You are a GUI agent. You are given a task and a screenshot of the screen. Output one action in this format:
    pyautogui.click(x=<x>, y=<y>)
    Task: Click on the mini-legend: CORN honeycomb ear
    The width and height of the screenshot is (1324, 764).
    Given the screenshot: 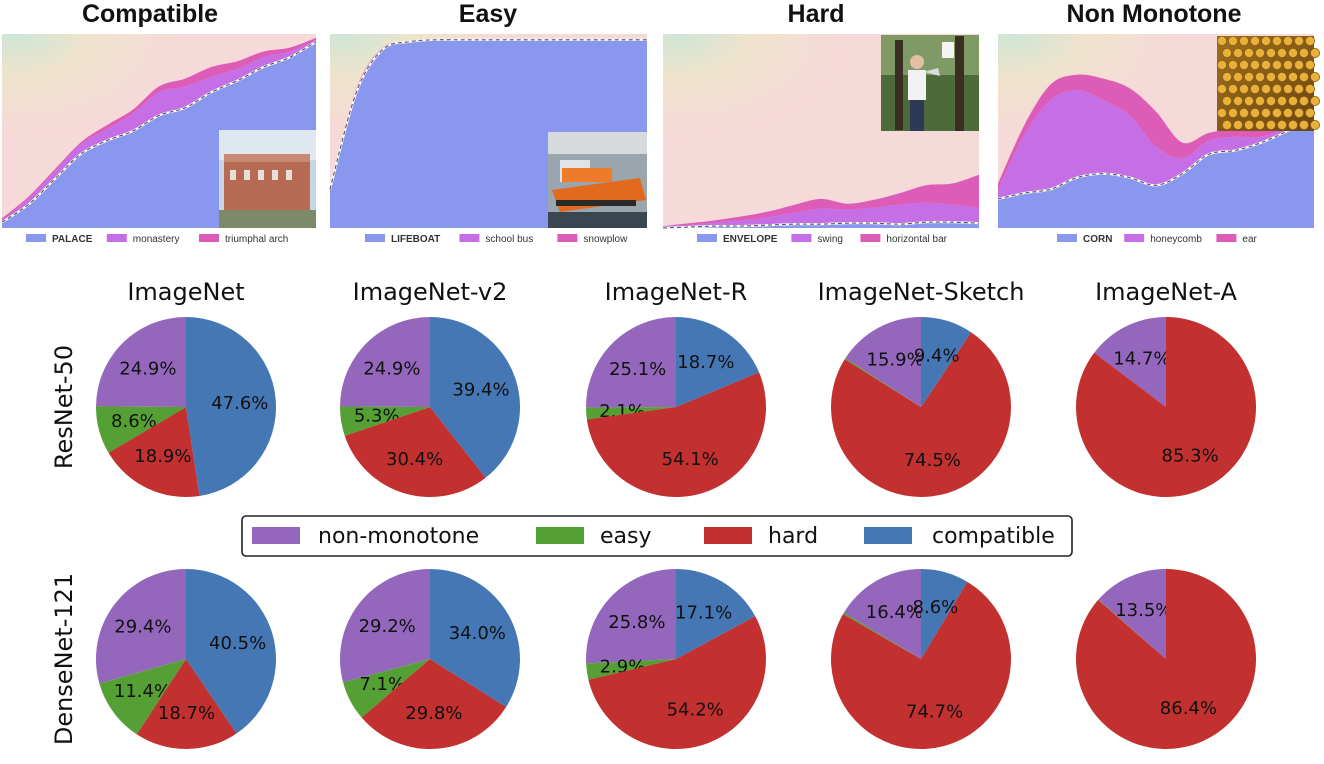 What is the action you would take?
    pyautogui.click(x=1157, y=239)
    